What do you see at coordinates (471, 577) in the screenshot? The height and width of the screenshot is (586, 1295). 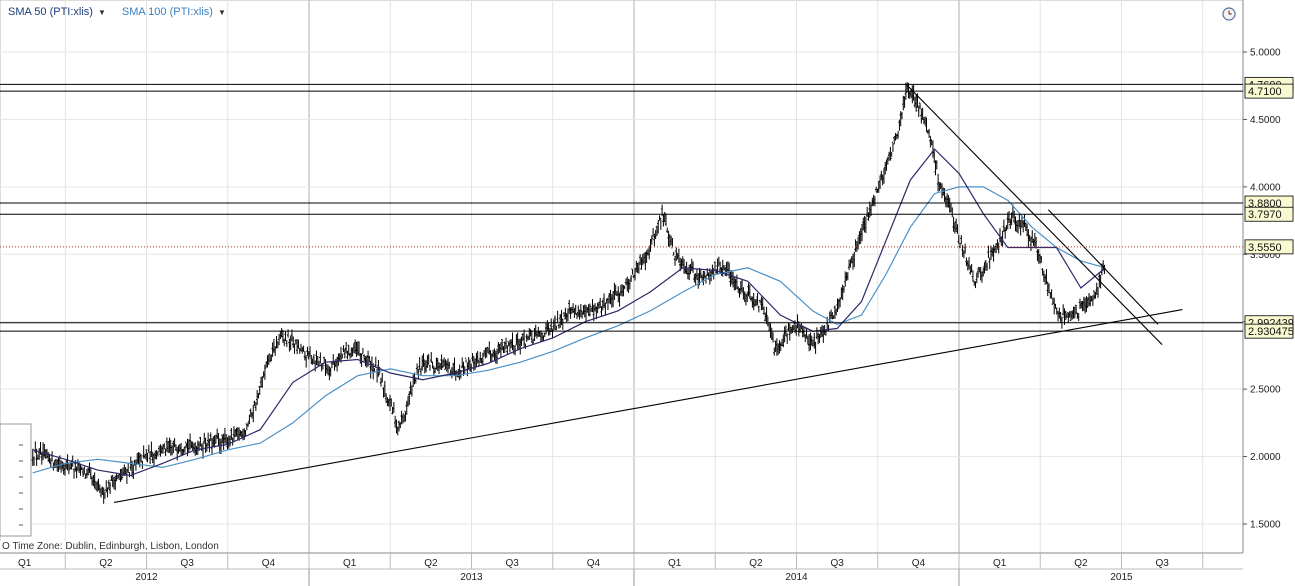 I see `year-label: 2013` at bounding box center [471, 577].